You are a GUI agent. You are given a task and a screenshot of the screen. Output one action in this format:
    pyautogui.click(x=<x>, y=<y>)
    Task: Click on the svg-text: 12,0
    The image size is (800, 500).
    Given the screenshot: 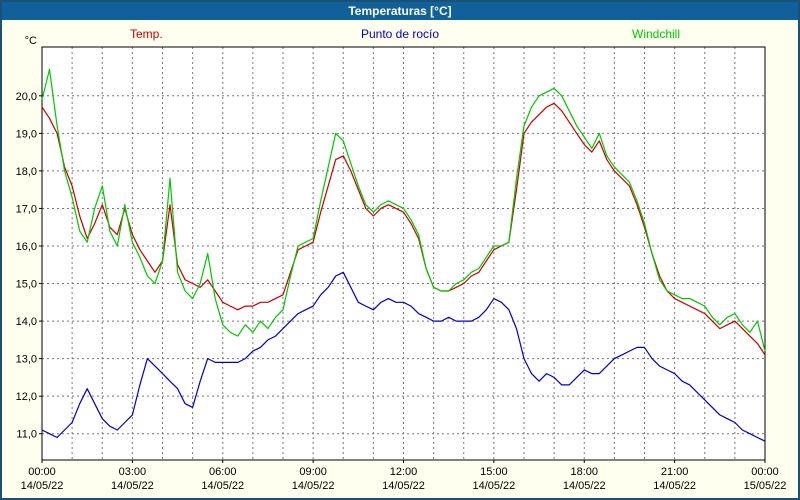 What is the action you would take?
    pyautogui.click(x=26, y=397)
    